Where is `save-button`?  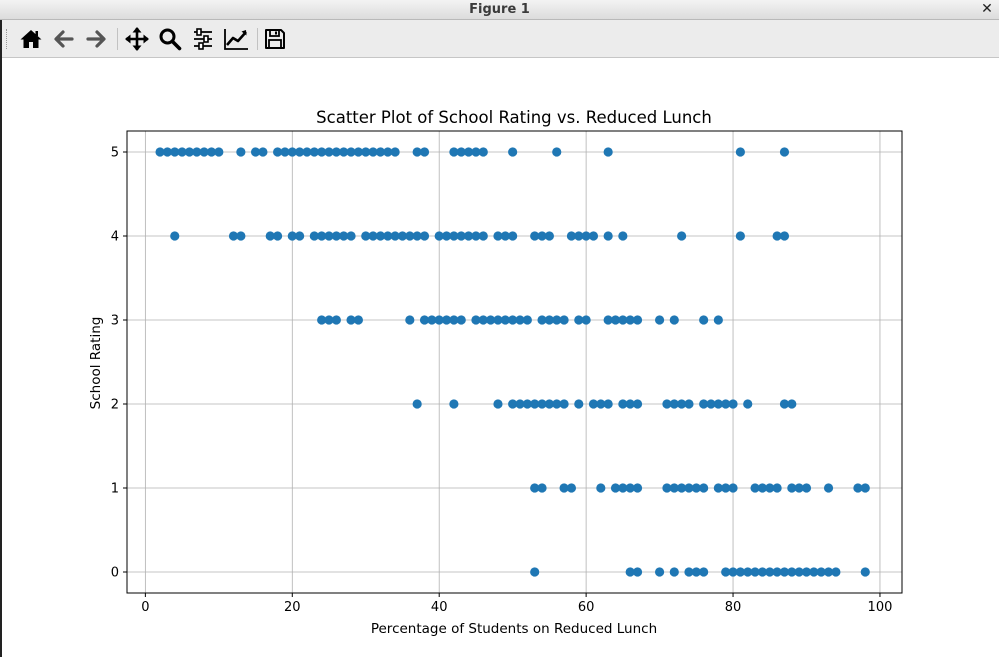
save-button is located at coordinates (275, 39).